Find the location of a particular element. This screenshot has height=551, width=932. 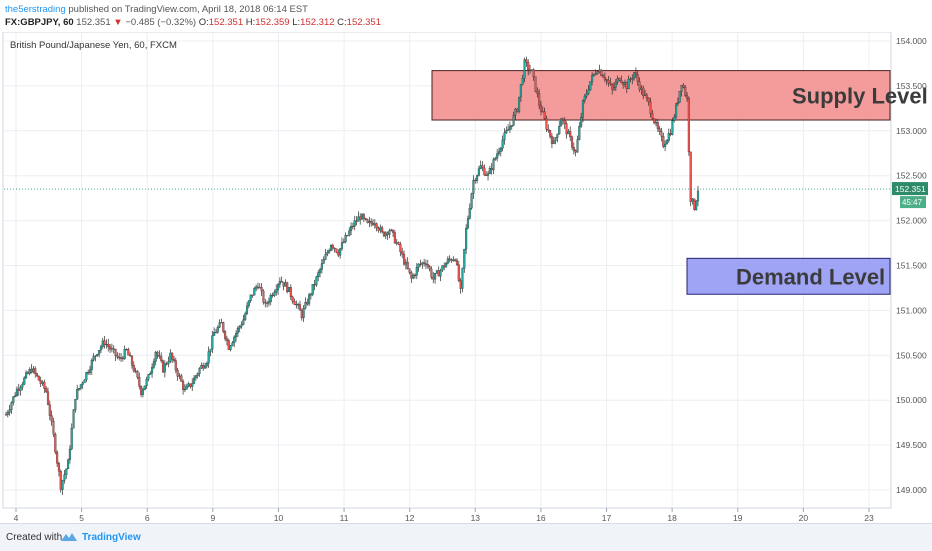

y-tick-label: 152.000 is located at coordinates (911, 221).